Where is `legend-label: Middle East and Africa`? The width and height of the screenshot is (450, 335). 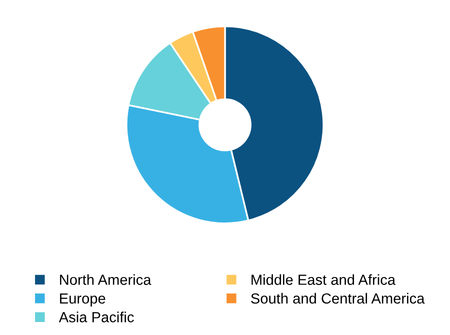 legend-label: Middle East and Africa is located at coordinates (324, 279).